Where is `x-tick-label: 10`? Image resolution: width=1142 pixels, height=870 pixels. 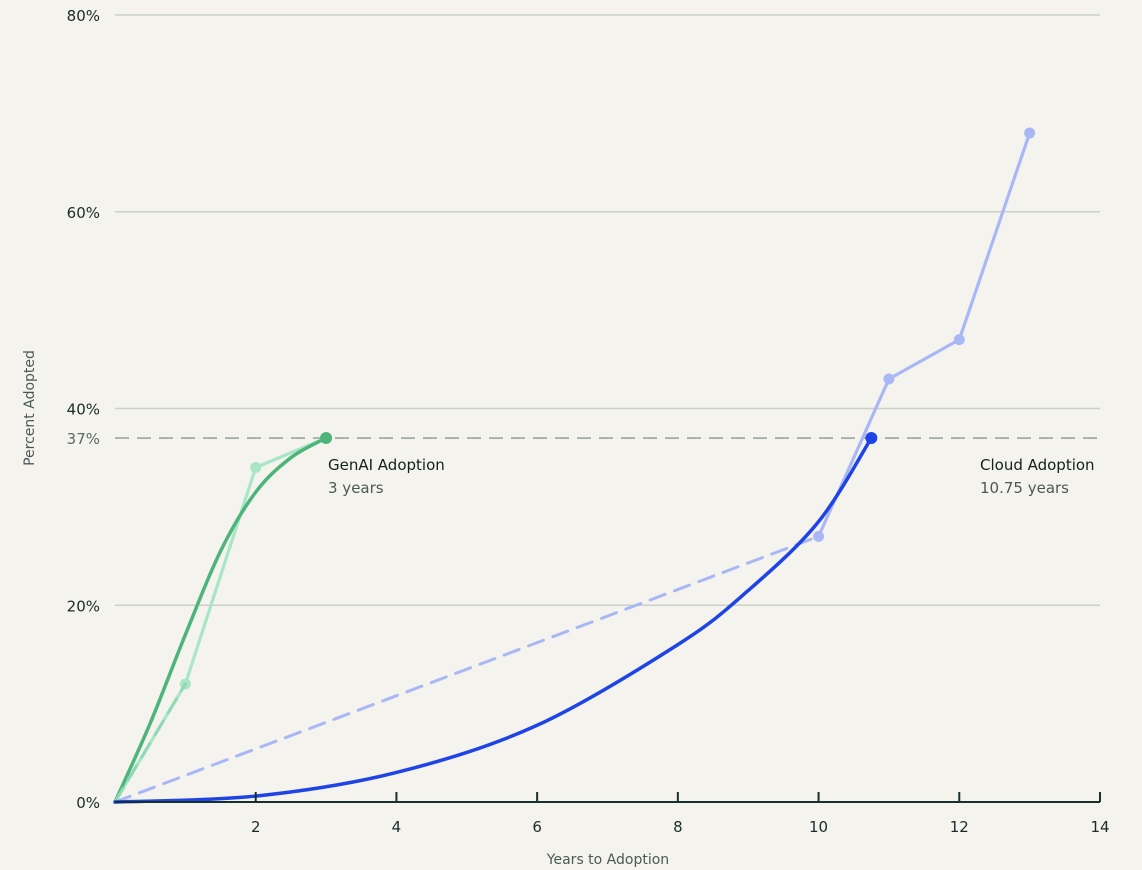 x-tick-label: 10 is located at coordinates (818, 827).